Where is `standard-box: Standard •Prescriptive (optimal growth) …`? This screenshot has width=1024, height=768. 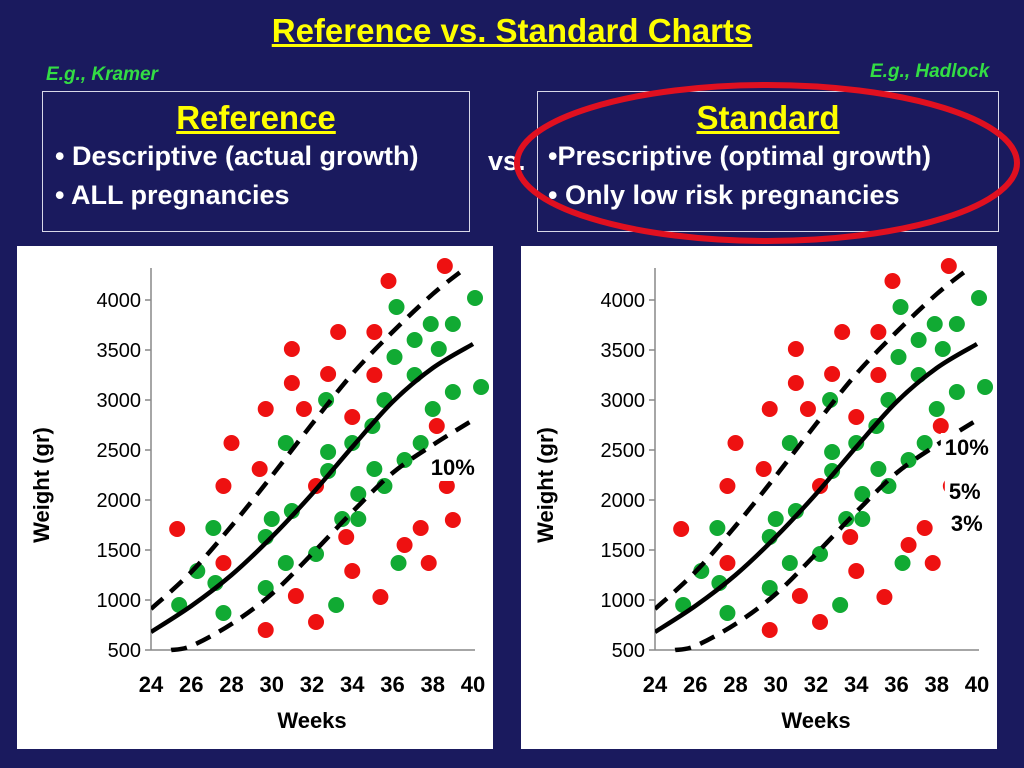
standard-box: Standard •Prescriptive (optimal growth) … is located at coordinates (768, 161).